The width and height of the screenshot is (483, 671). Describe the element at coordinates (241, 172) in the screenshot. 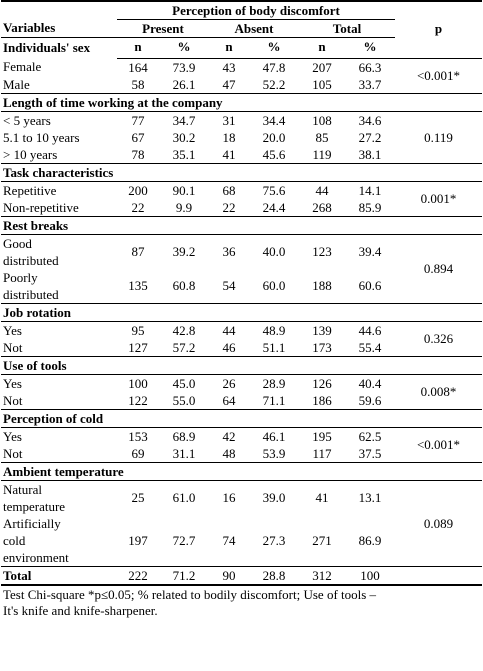

I see `section-task: Task characteristics` at that location.